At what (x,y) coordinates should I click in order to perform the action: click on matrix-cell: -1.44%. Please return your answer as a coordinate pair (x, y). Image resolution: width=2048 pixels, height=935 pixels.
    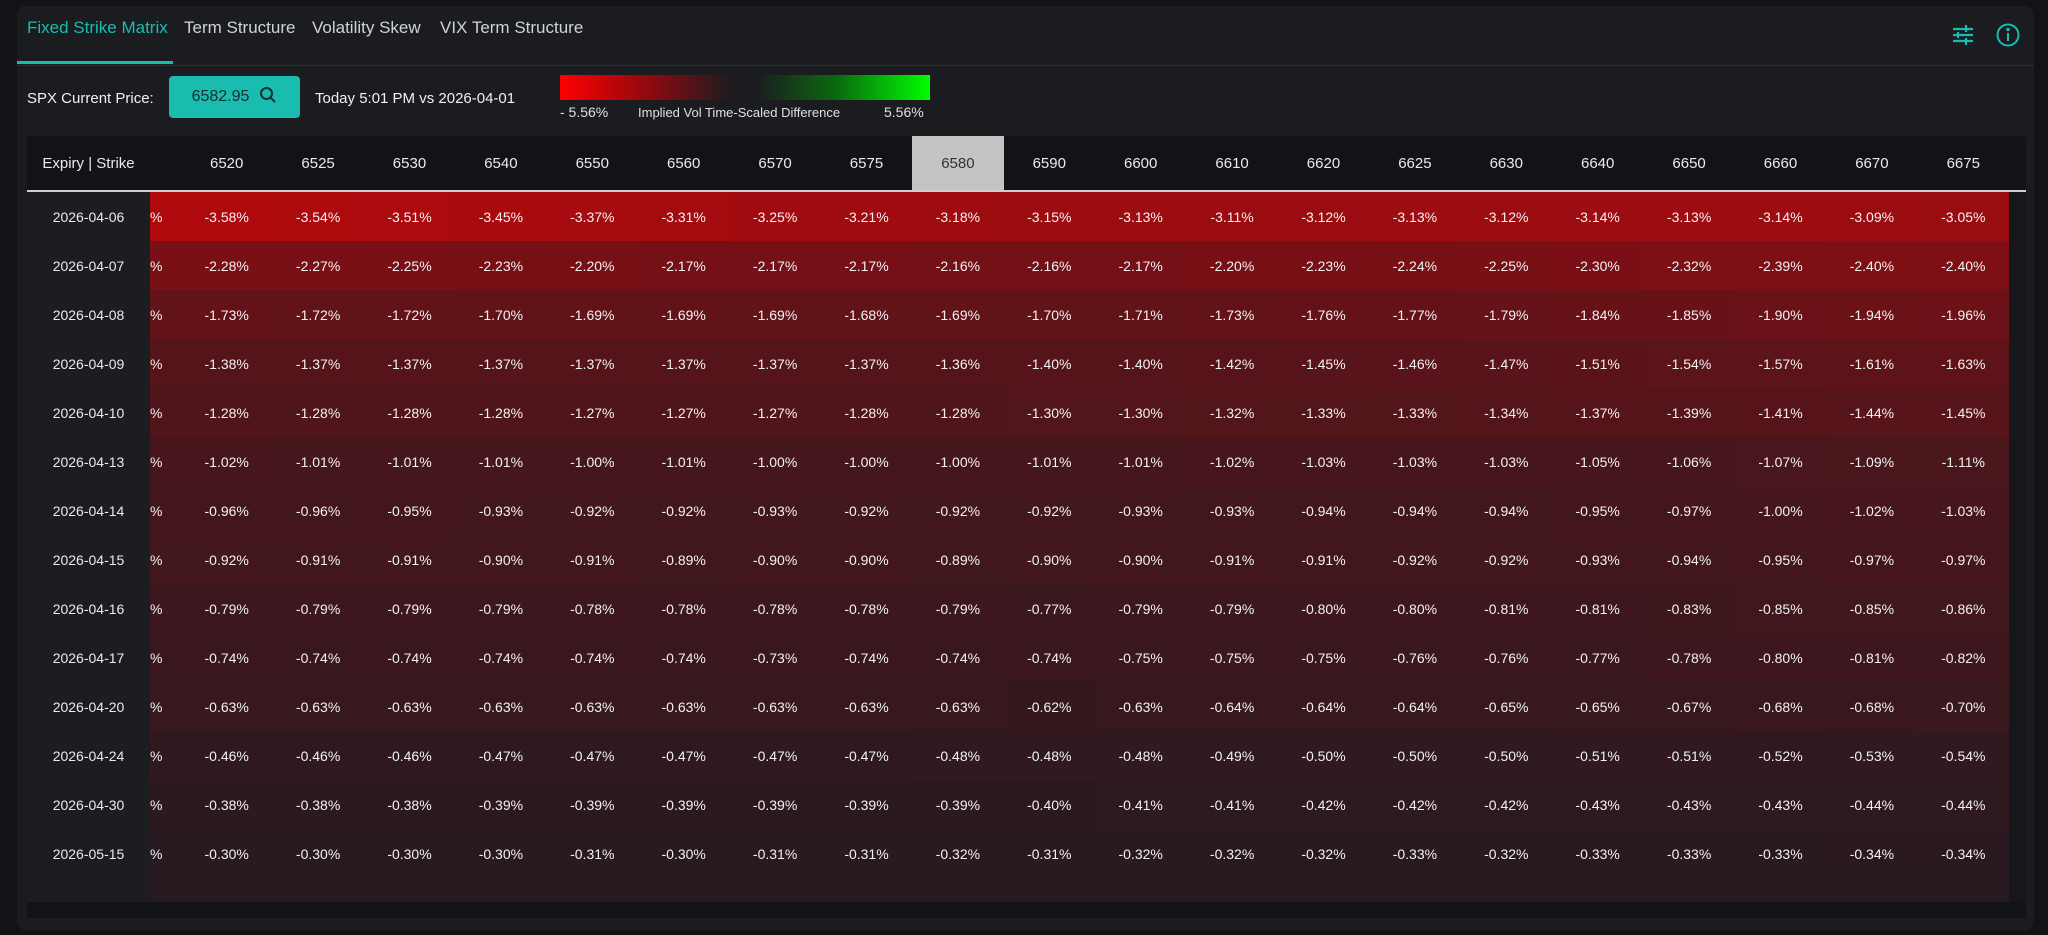
    Looking at the image, I should click on (1872, 412).